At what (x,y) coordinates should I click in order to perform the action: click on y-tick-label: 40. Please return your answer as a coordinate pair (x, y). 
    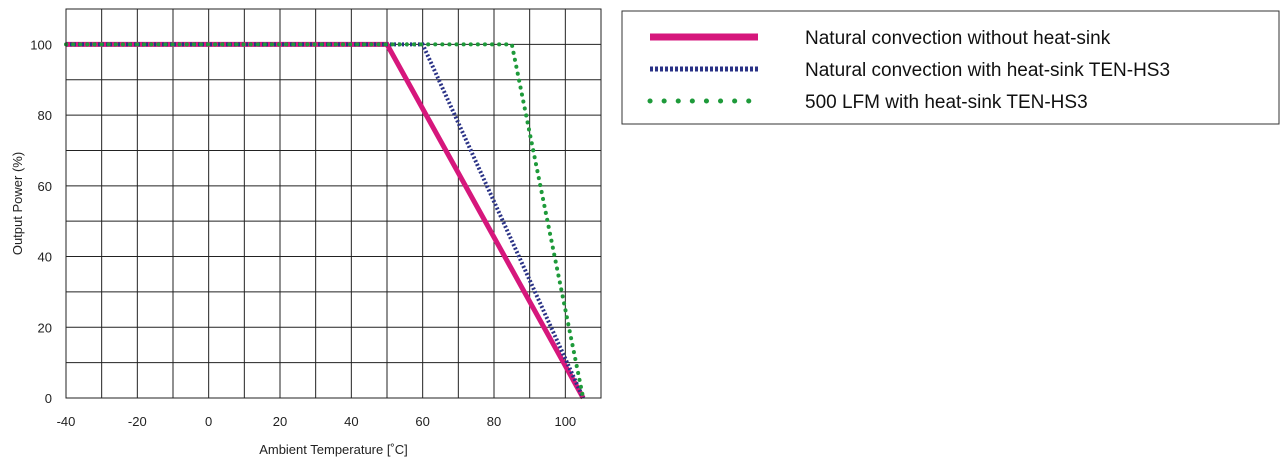
    Looking at the image, I should click on (45, 257).